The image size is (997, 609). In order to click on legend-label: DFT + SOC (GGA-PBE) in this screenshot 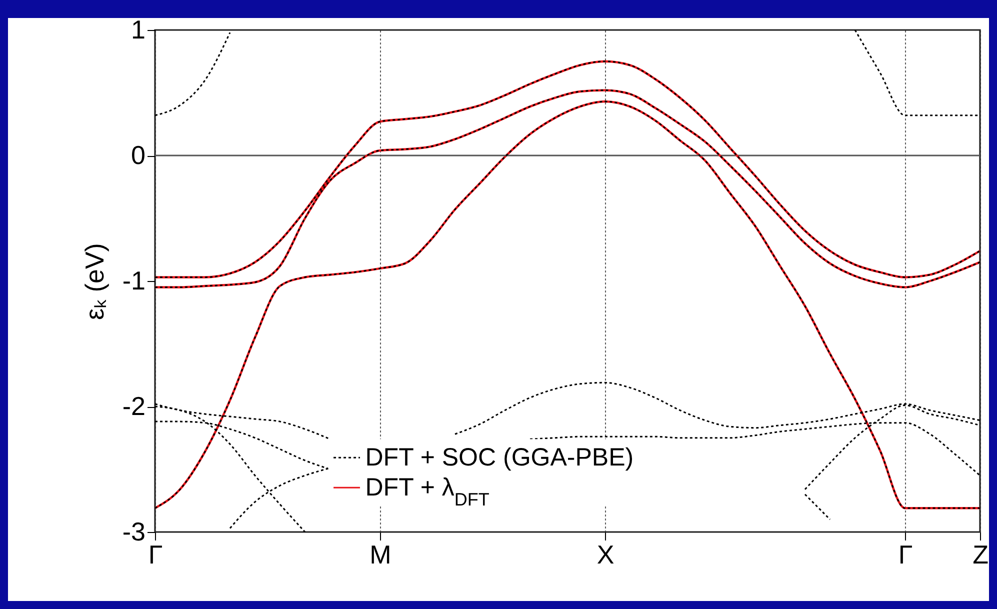, I will do `click(499, 458)`.